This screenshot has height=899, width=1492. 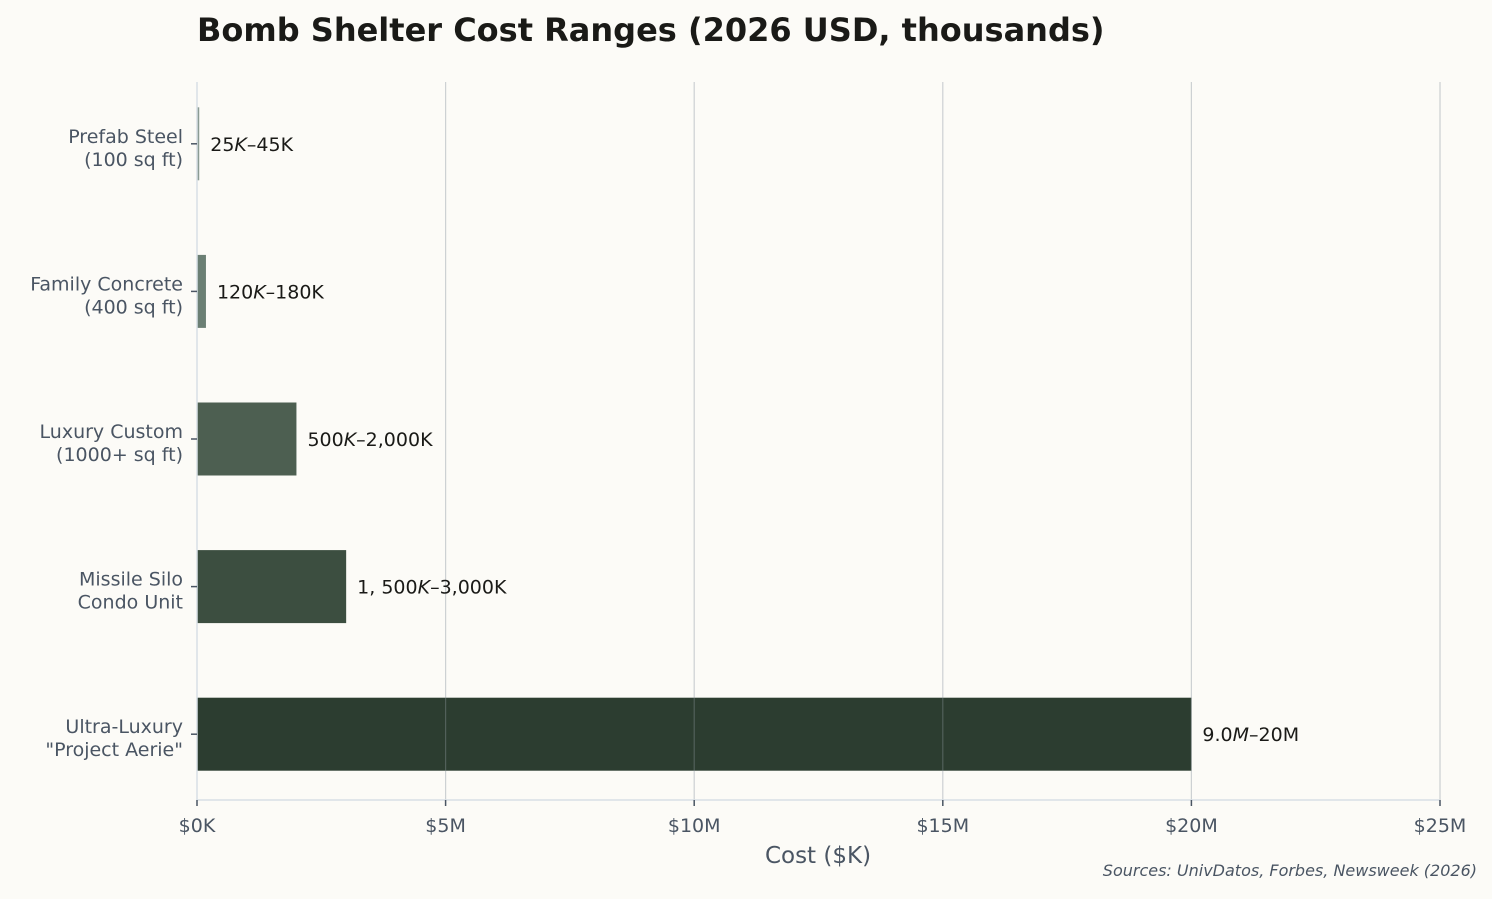 What do you see at coordinates (111, 432) in the screenshot?
I see `y-tick-label: Luxury Custom` at bounding box center [111, 432].